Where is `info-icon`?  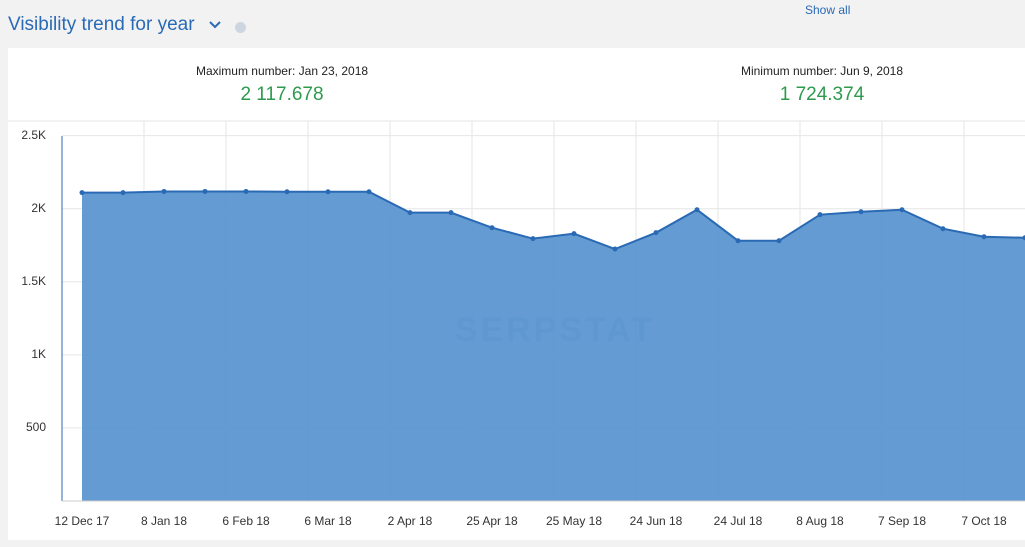 info-icon is located at coordinates (240, 27).